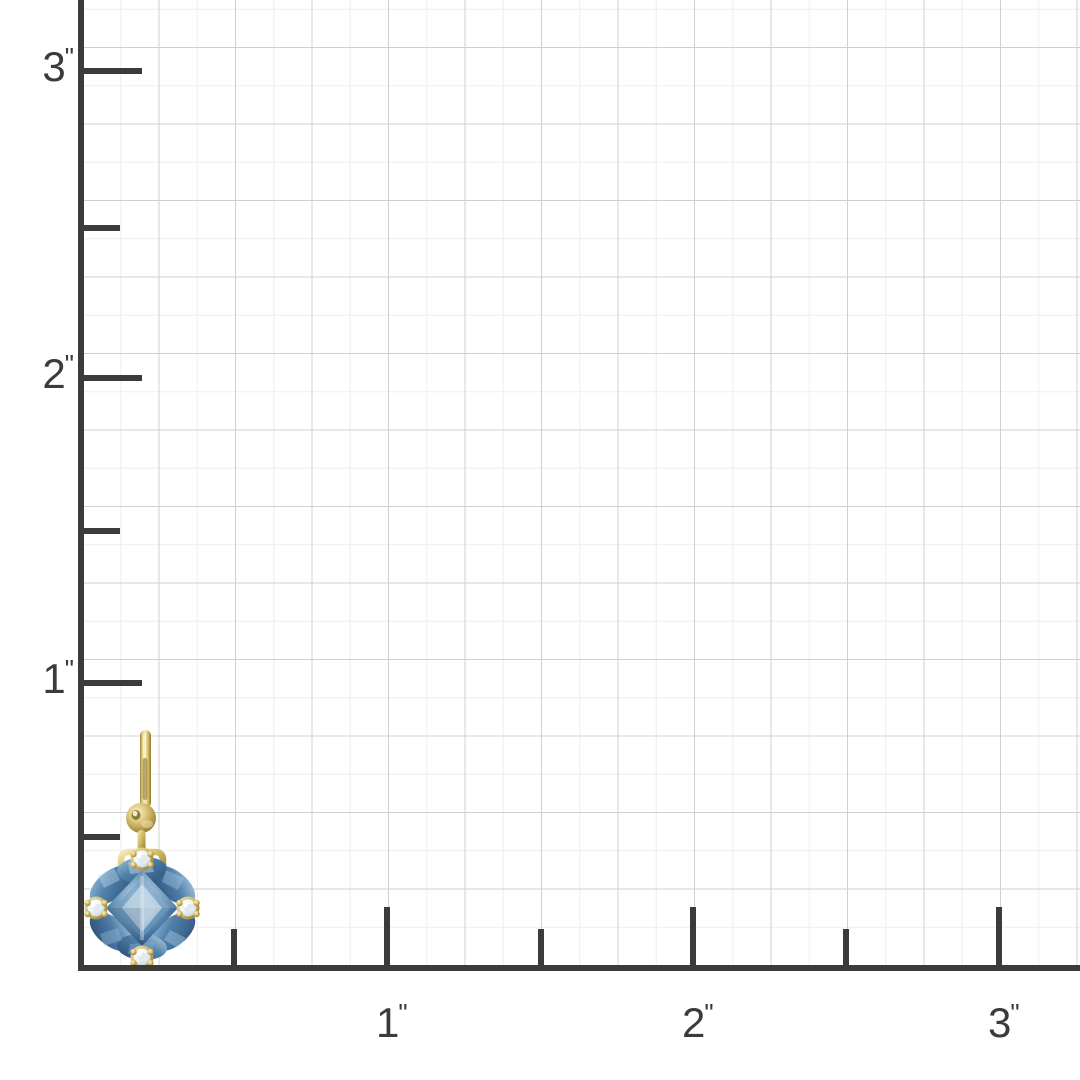  I want to click on y-tick-1_5in, so click(102, 531).